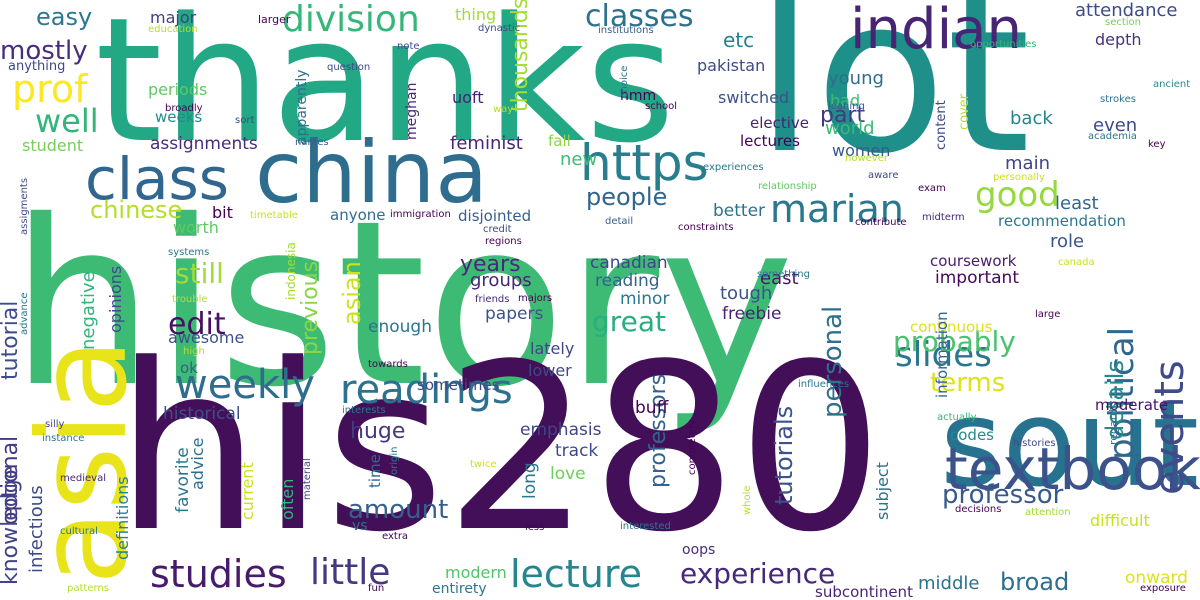 The height and width of the screenshot is (600, 1200). I want to click on word: apparently, so click(302, 107).